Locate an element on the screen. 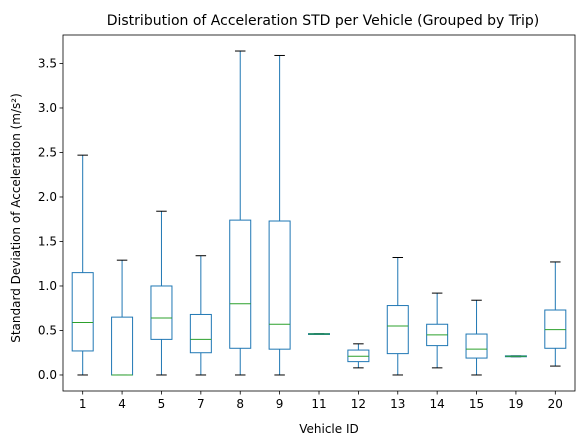 This screenshot has width=583, height=445. x-tick-label: 12 is located at coordinates (358, 404).